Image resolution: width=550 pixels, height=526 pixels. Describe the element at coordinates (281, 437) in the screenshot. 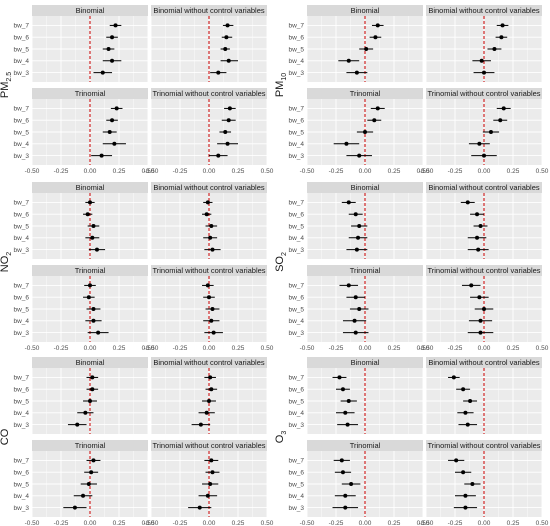

I see `y-axis-label: O3` at that location.